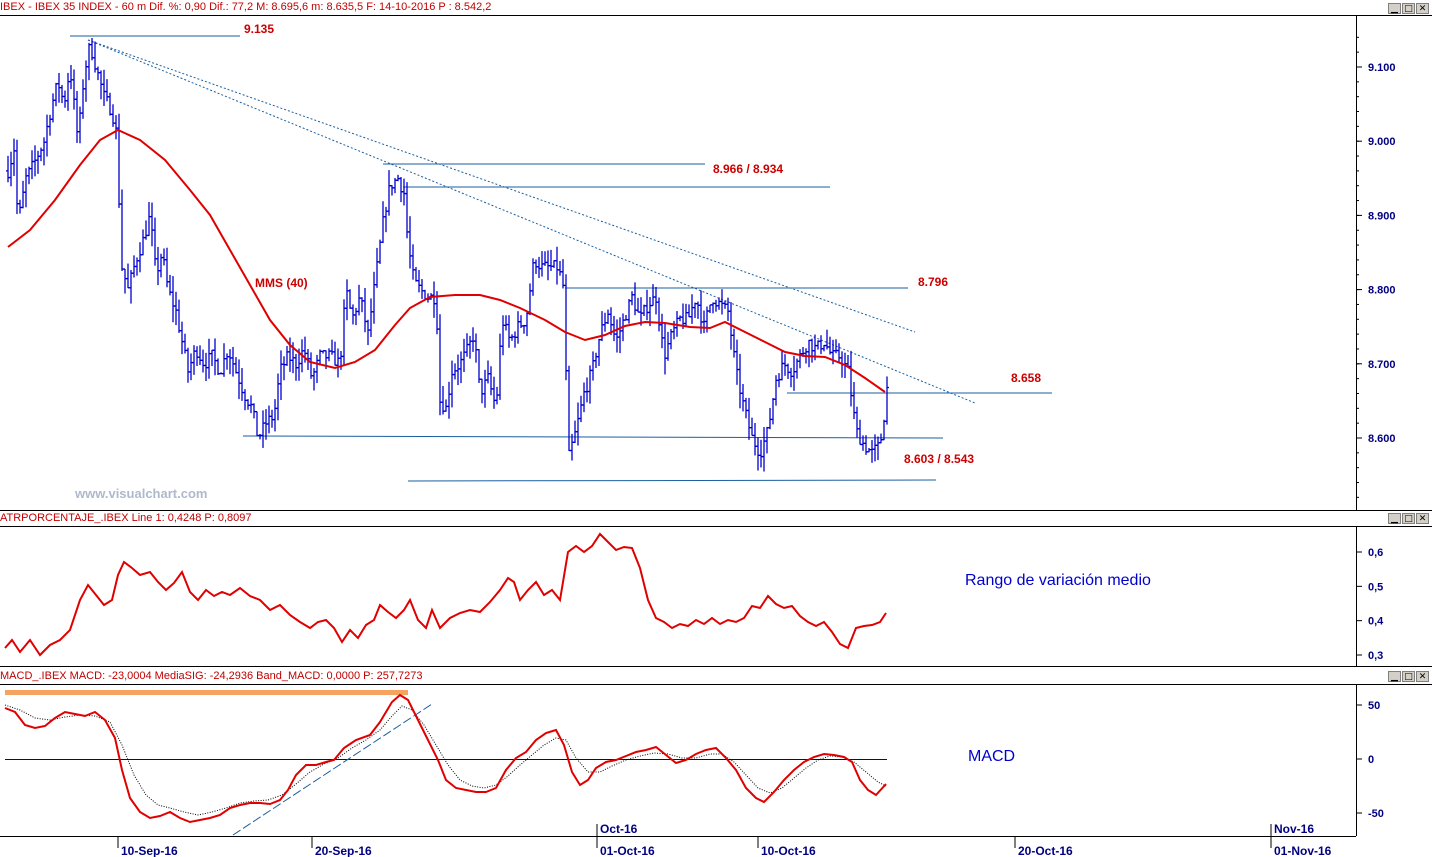 This screenshot has height=857, width=1432. Describe the element at coordinates (1375, 656) in the screenshot. I see `atr-tick-label: 0,3` at that location.